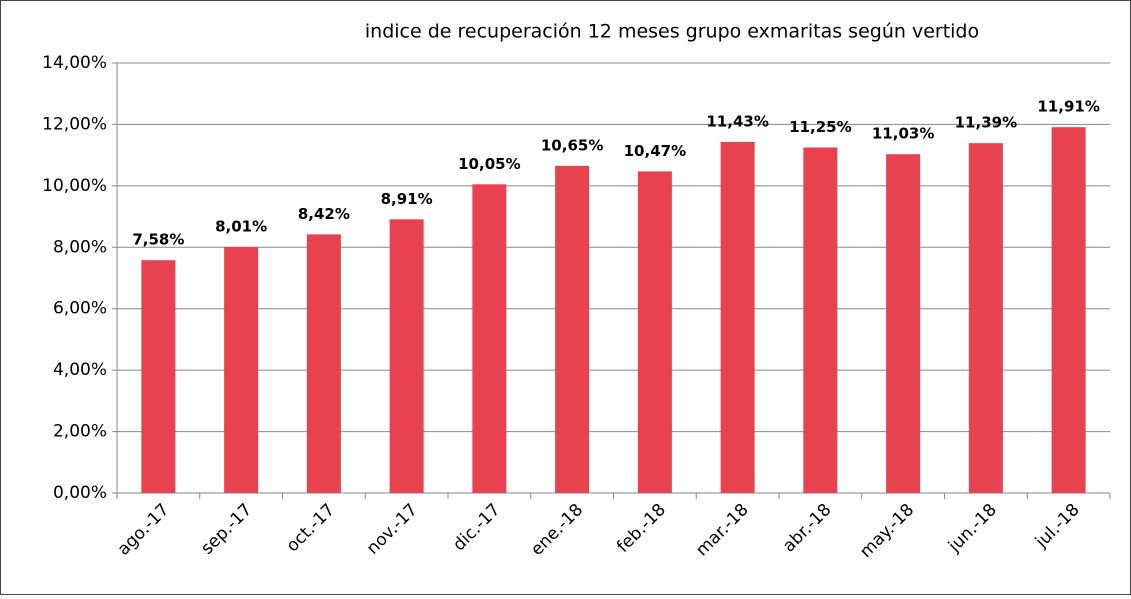  What do you see at coordinates (324, 214) in the screenshot?
I see `value-label: 8,42%` at bounding box center [324, 214].